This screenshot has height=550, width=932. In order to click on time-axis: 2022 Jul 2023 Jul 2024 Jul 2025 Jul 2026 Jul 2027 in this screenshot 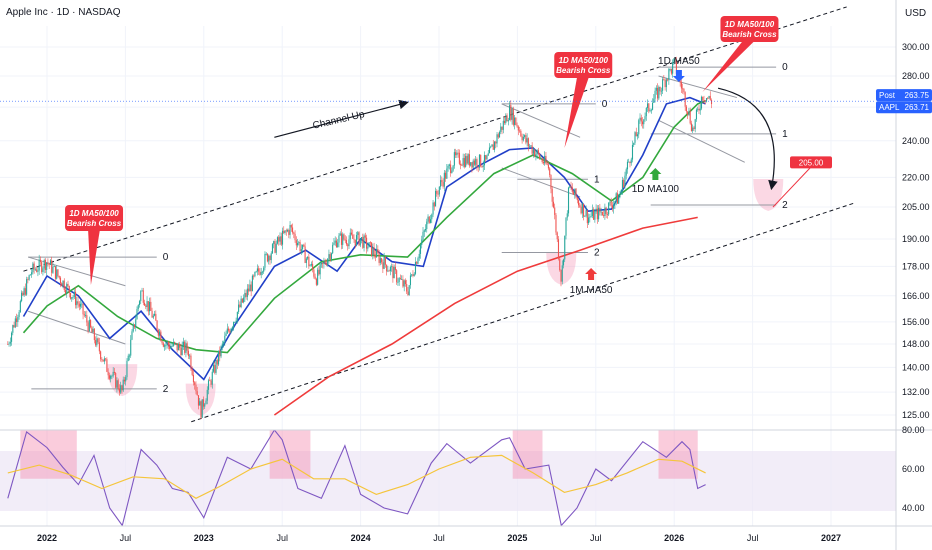, I will do `click(439, 538)`.